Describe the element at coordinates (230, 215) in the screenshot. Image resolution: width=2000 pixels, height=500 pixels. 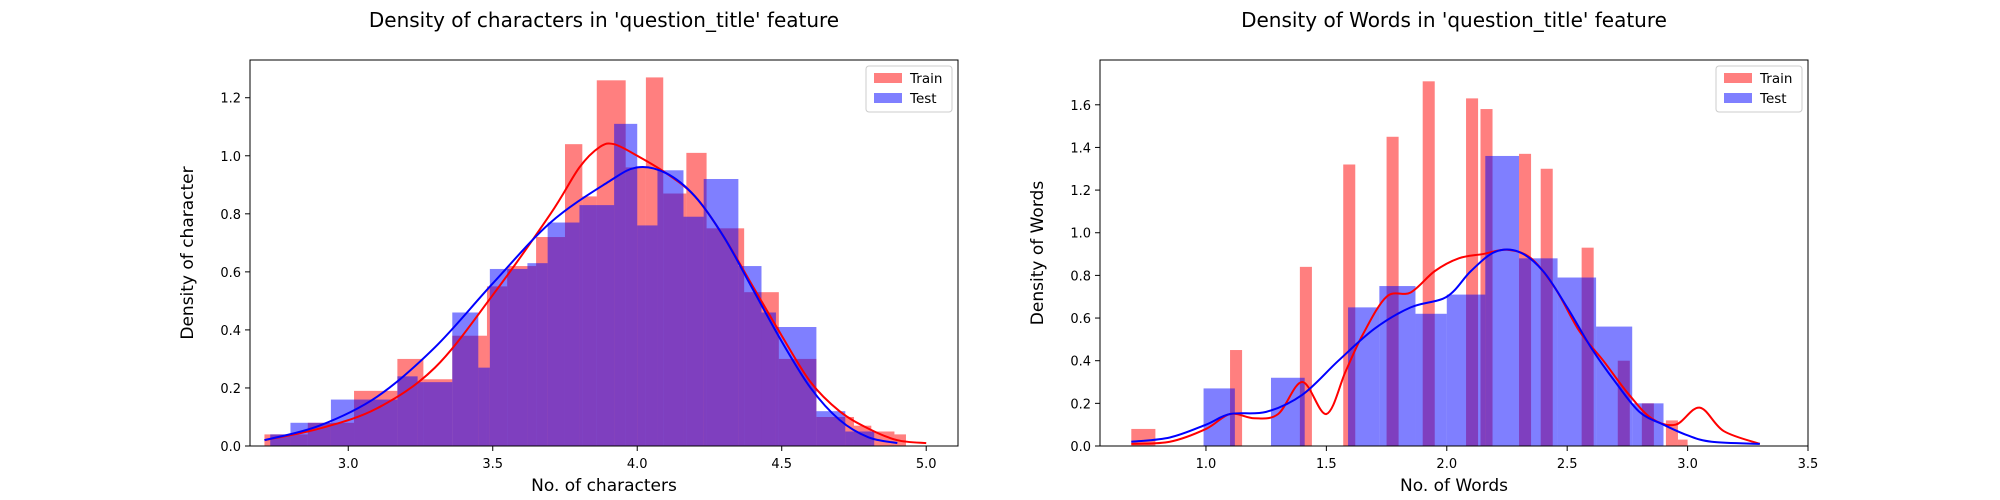
I see `chart-0-y-tick-label: 0.8` at that location.